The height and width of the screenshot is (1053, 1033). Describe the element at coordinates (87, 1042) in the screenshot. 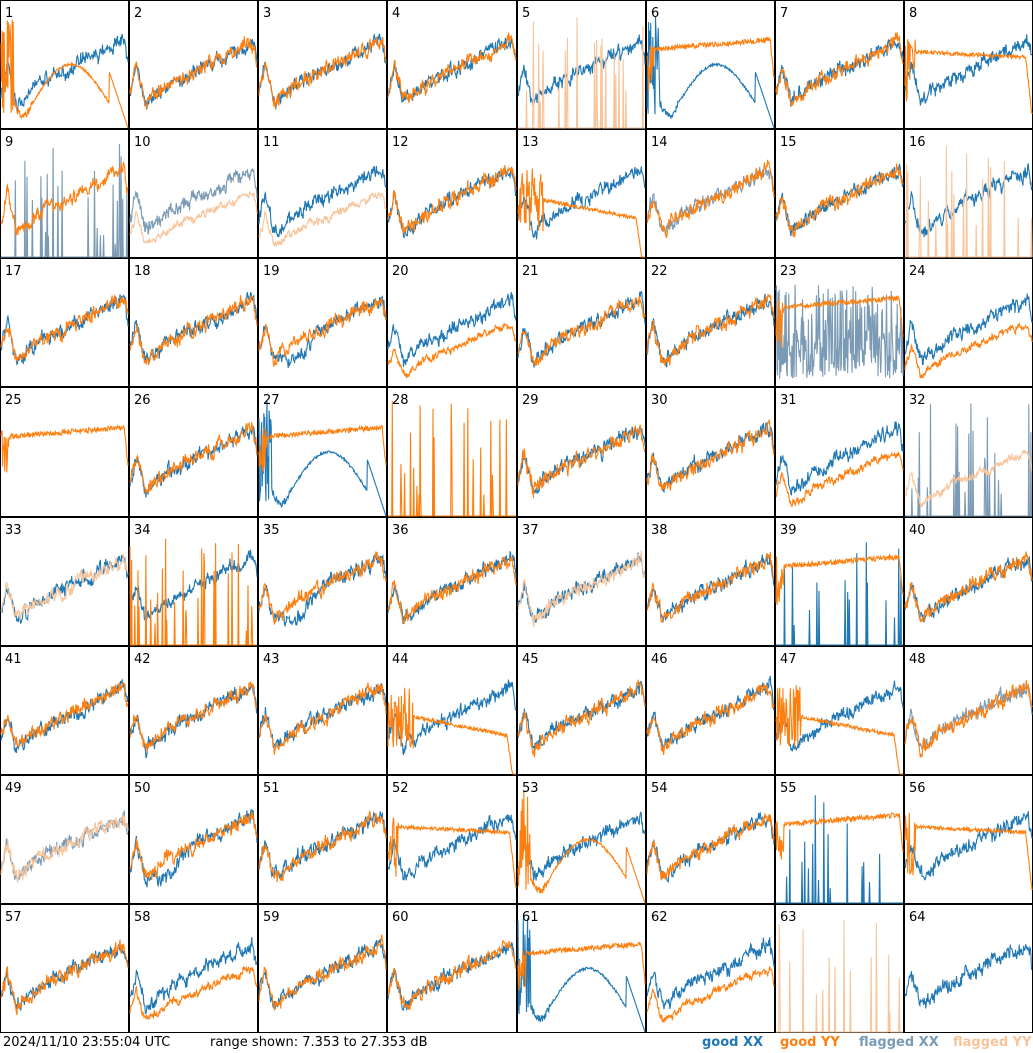

I see `timestamp: 2024/11/10 23:55:04 UTC` at that location.